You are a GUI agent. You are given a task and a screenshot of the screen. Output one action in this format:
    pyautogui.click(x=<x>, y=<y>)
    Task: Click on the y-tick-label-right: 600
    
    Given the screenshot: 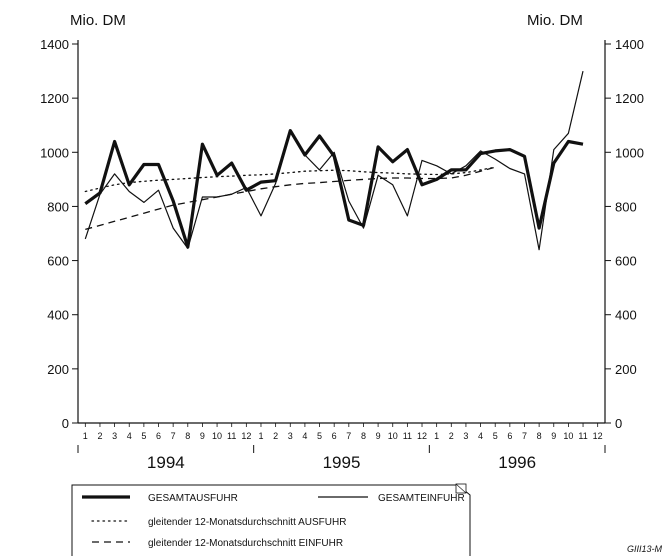 What is the action you would take?
    pyautogui.click(x=626, y=261)
    